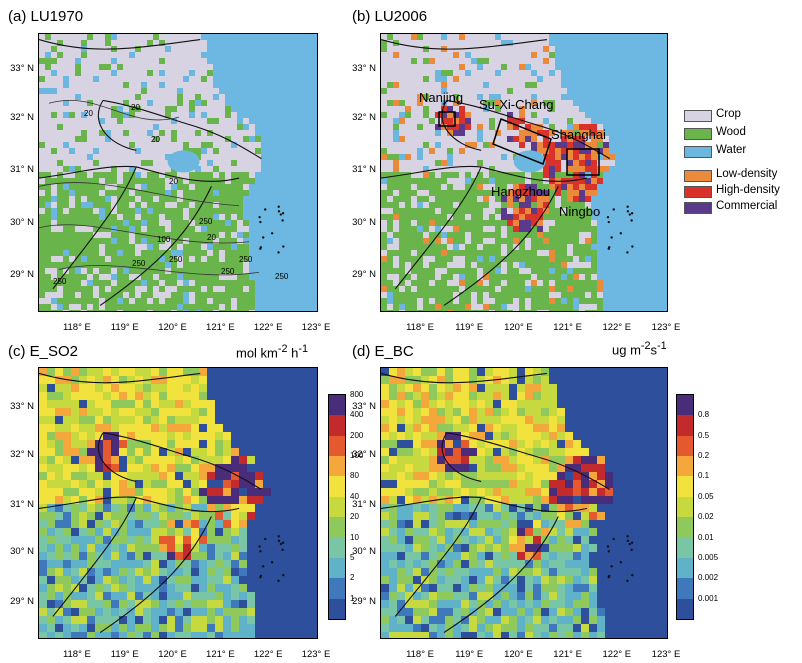  I want to click on colorbar-tick-label: 20, so click(354, 517).